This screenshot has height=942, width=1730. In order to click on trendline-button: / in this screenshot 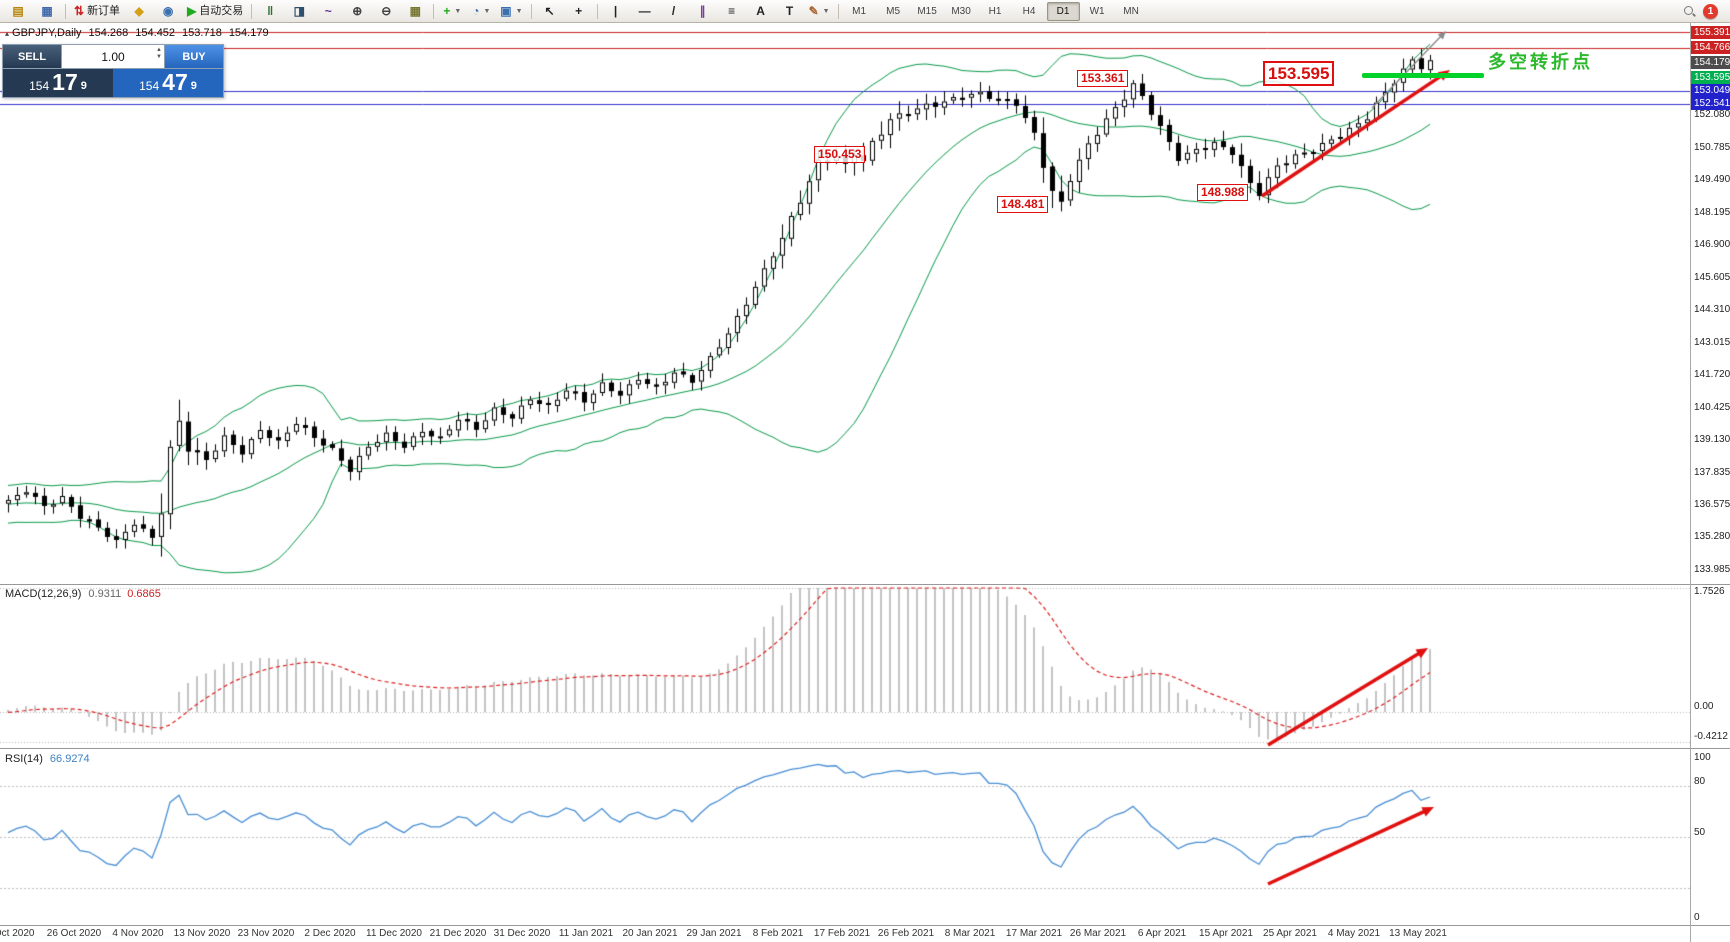, I will do `click(674, 11)`.